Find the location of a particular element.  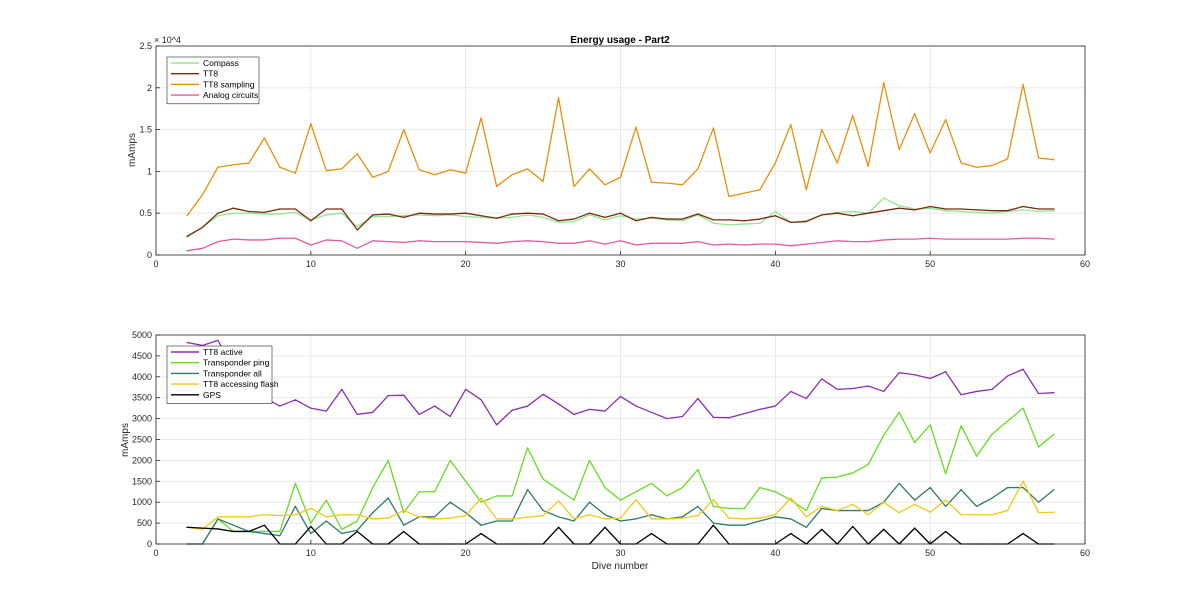

x-tick-label: 20 is located at coordinates (466, 553).